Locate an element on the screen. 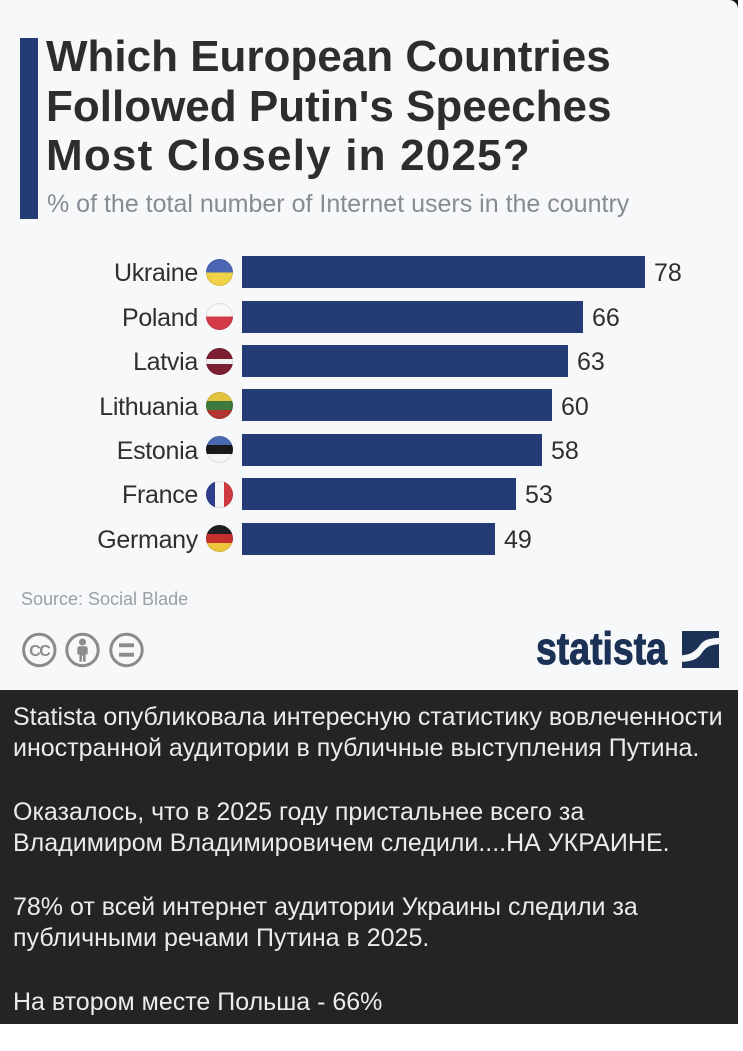 This screenshot has width=743, height=1051. svg-text: statista is located at coordinates (602, 648).